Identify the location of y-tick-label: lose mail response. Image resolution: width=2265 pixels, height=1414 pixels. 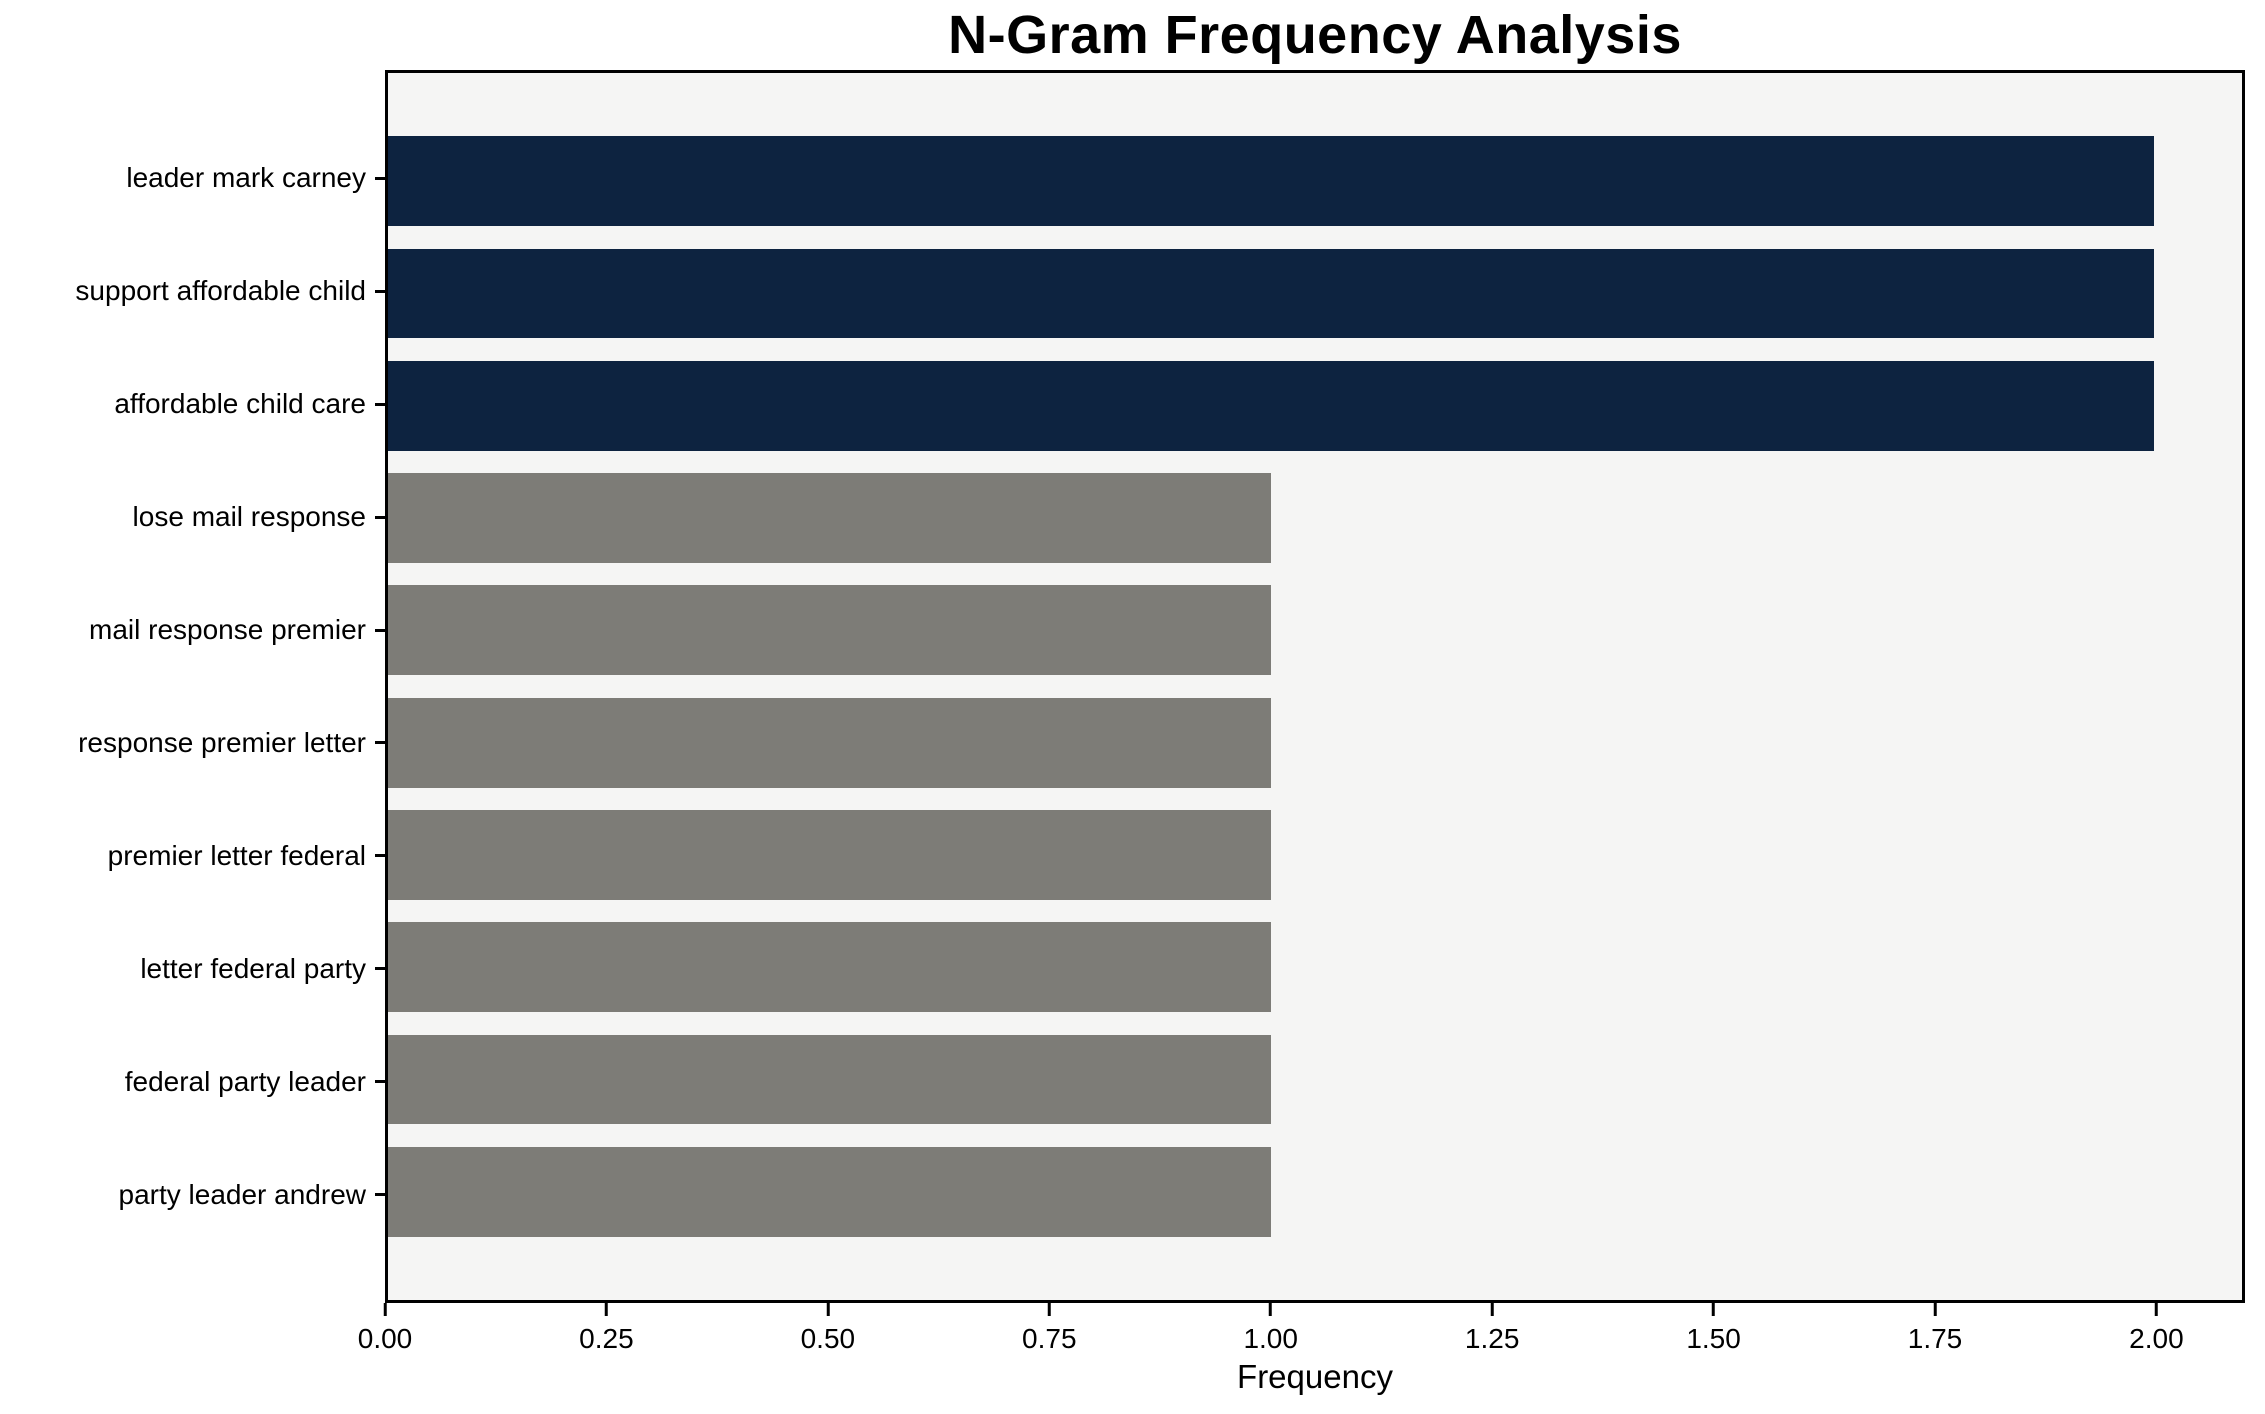
(249, 517).